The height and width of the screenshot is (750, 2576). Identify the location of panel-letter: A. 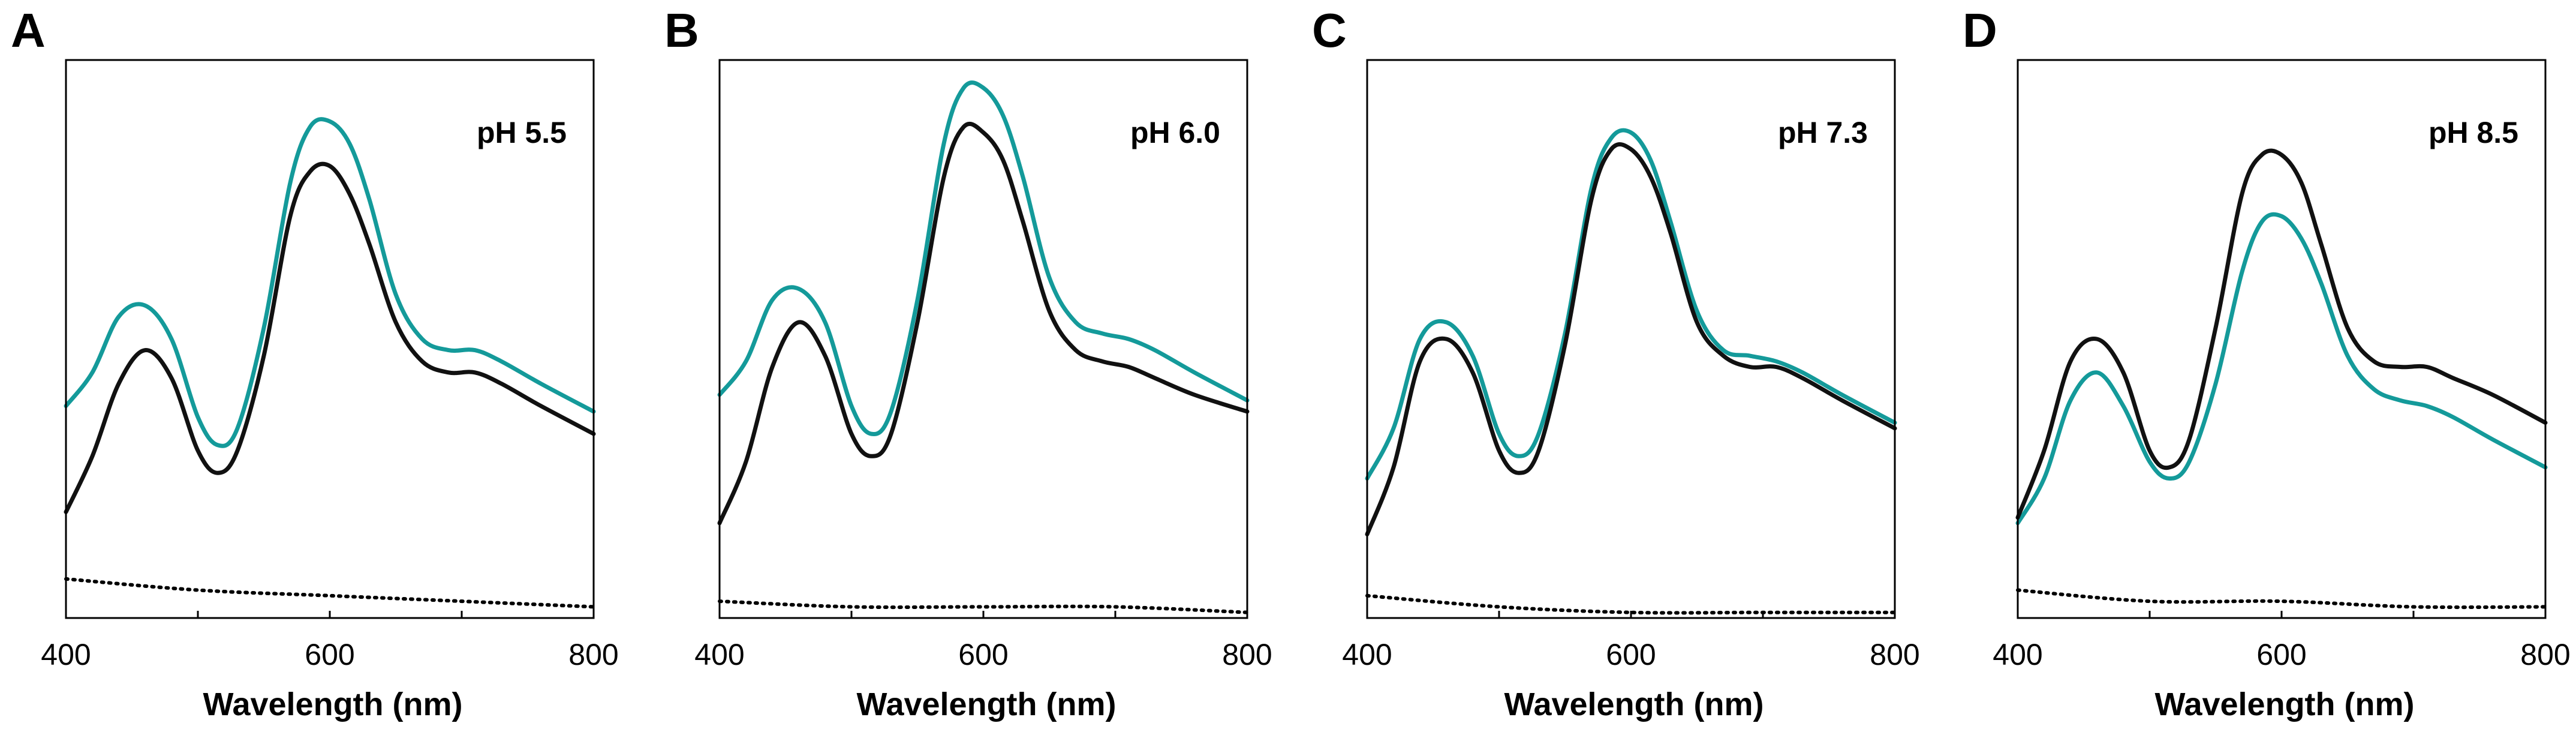
(28, 30).